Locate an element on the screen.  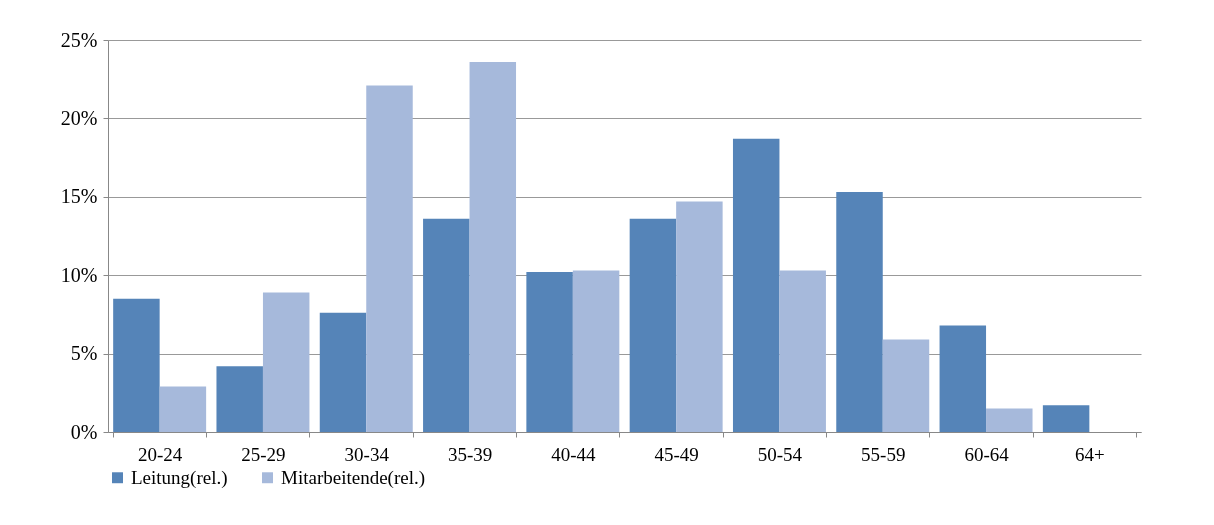
x-tick-label: 50-54 is located at coordinates (780, 454).